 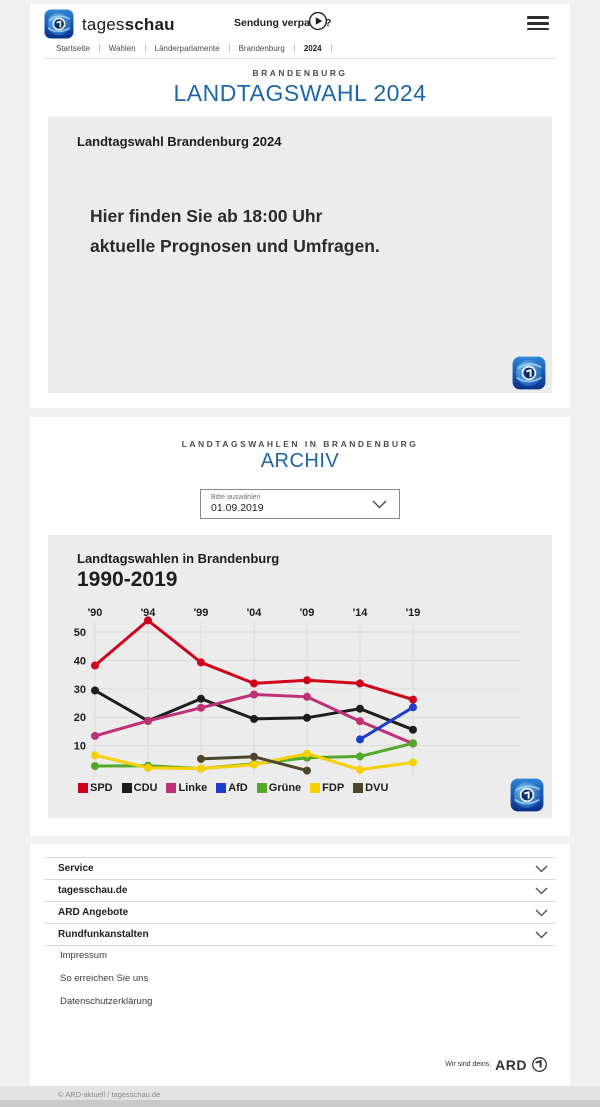 I want to click on accordion-rundfunkanstalten: Rundfunkanstalten, so click(x=300, y=934).